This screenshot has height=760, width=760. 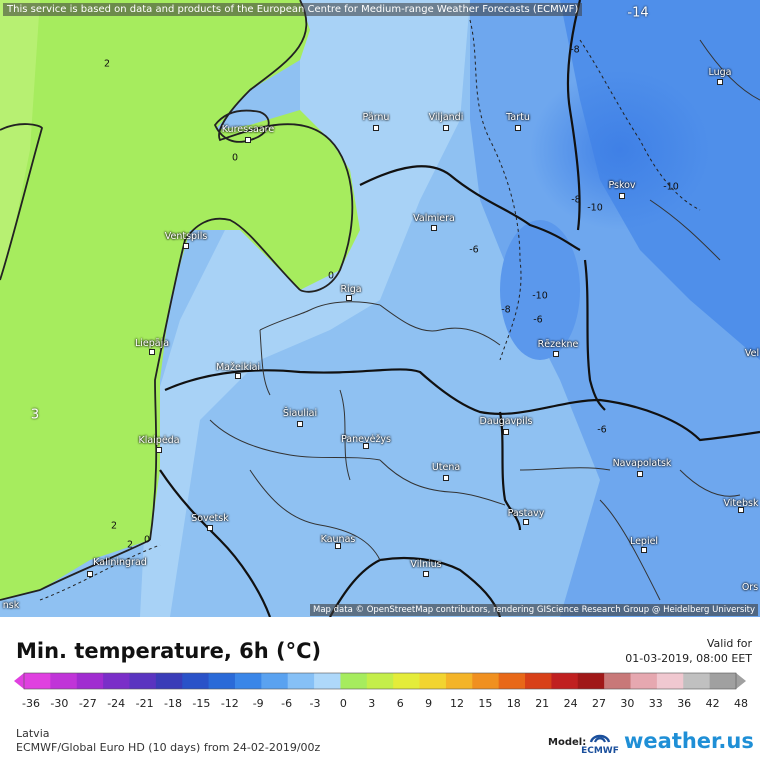 What do you see at coordinates (35, 415) in the screenshot?
I see `contour-label: 3` at bounding box center [35, 415].